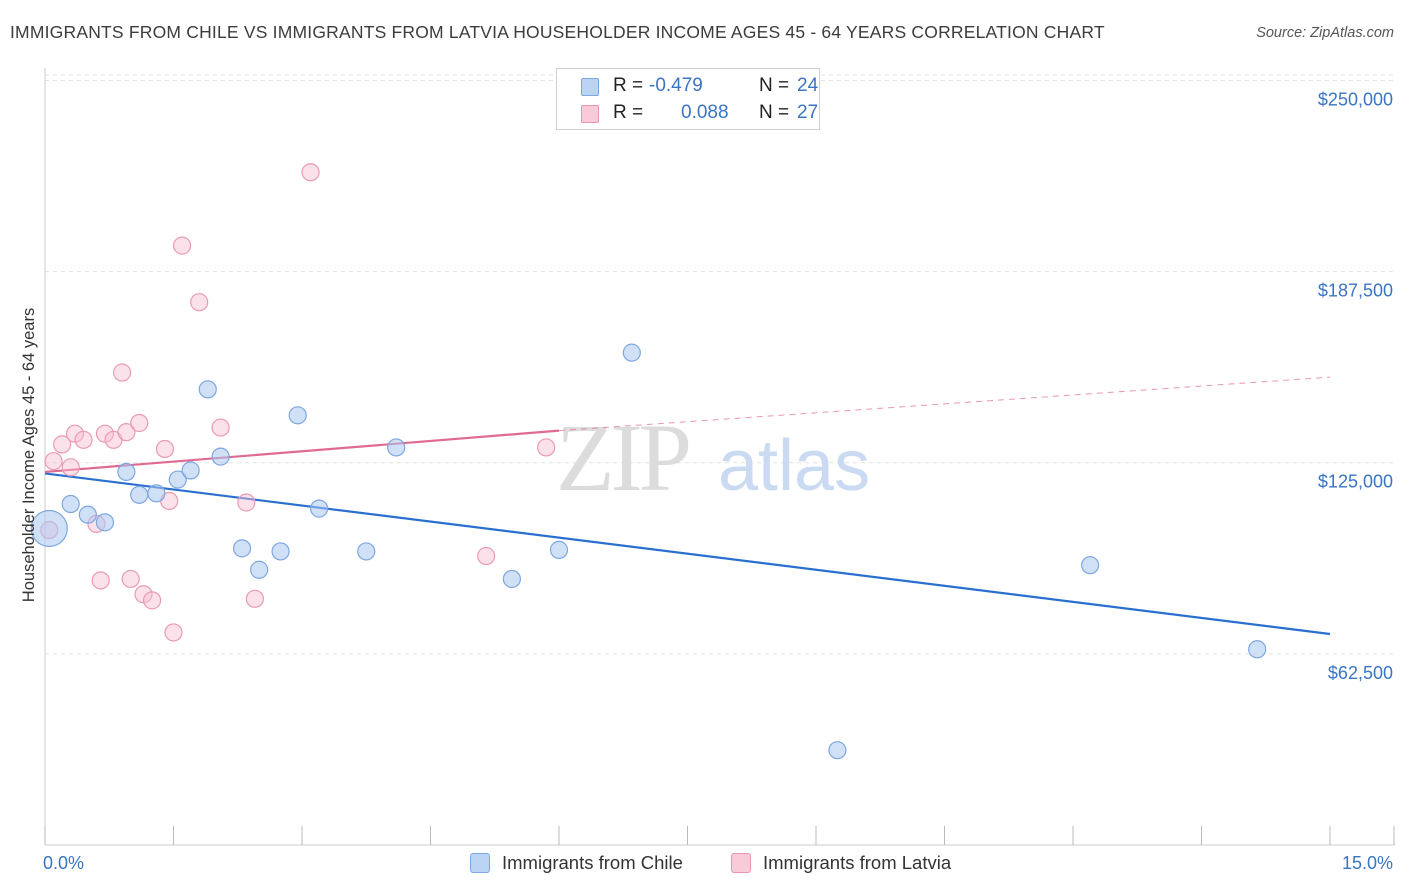  I want to click on y-tick-label-1: $187,500, so click(1355, 291).